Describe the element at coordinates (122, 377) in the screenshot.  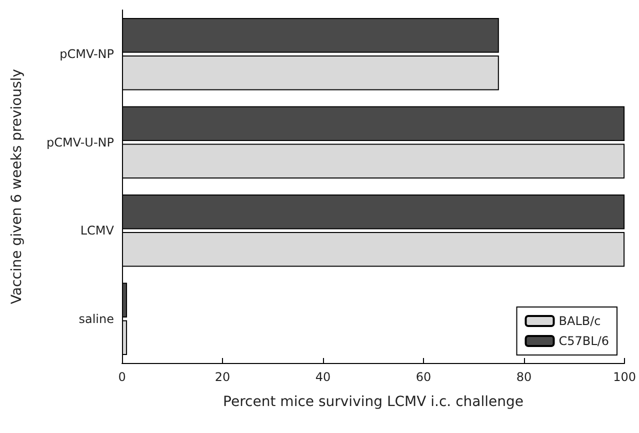
I see `x-tick-label: 0` at that location.